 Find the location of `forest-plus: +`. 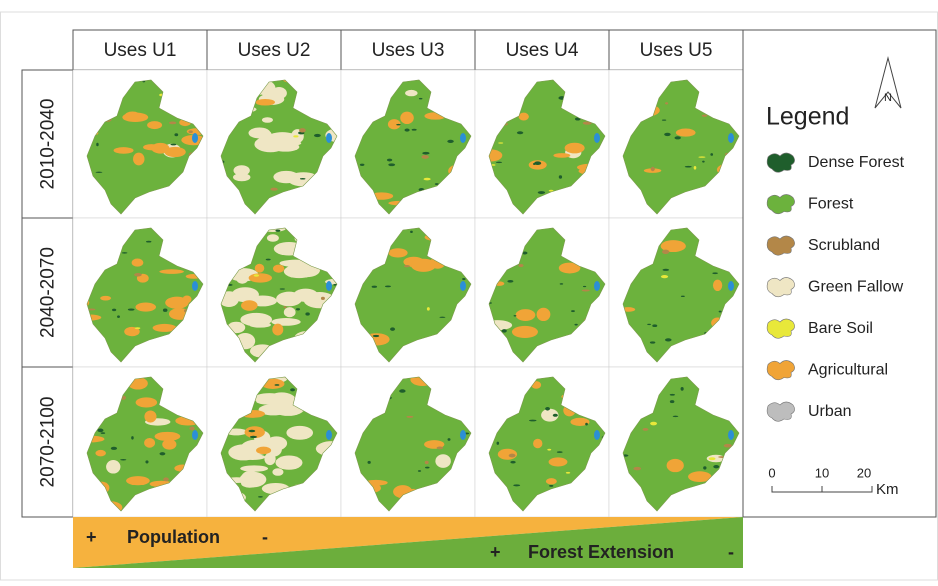

forest-plus: + is located at coordinates (495, 552).